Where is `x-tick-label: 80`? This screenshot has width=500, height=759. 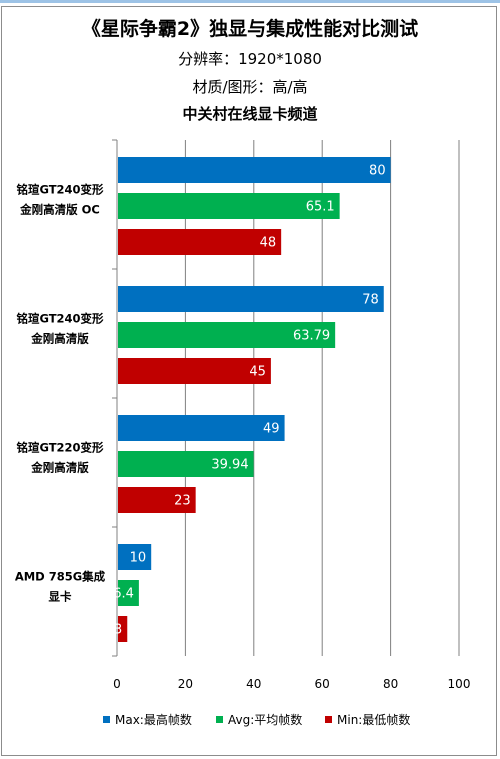
x-tick-label: 80 is located at coordinates (390, 684).